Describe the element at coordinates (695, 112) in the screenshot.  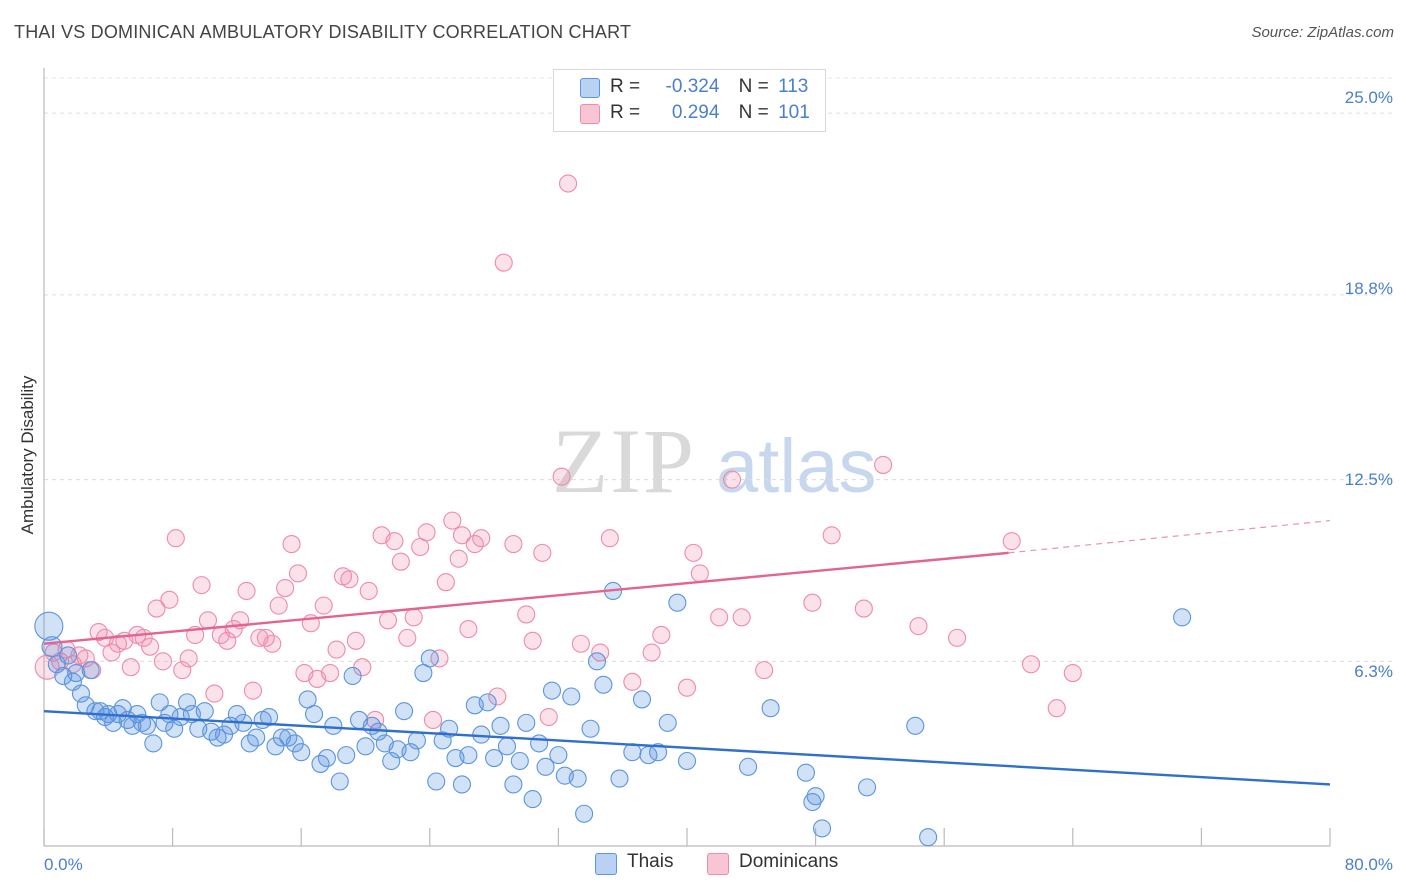
I see `legend-dominicans-r-value: 0.294` at that location.